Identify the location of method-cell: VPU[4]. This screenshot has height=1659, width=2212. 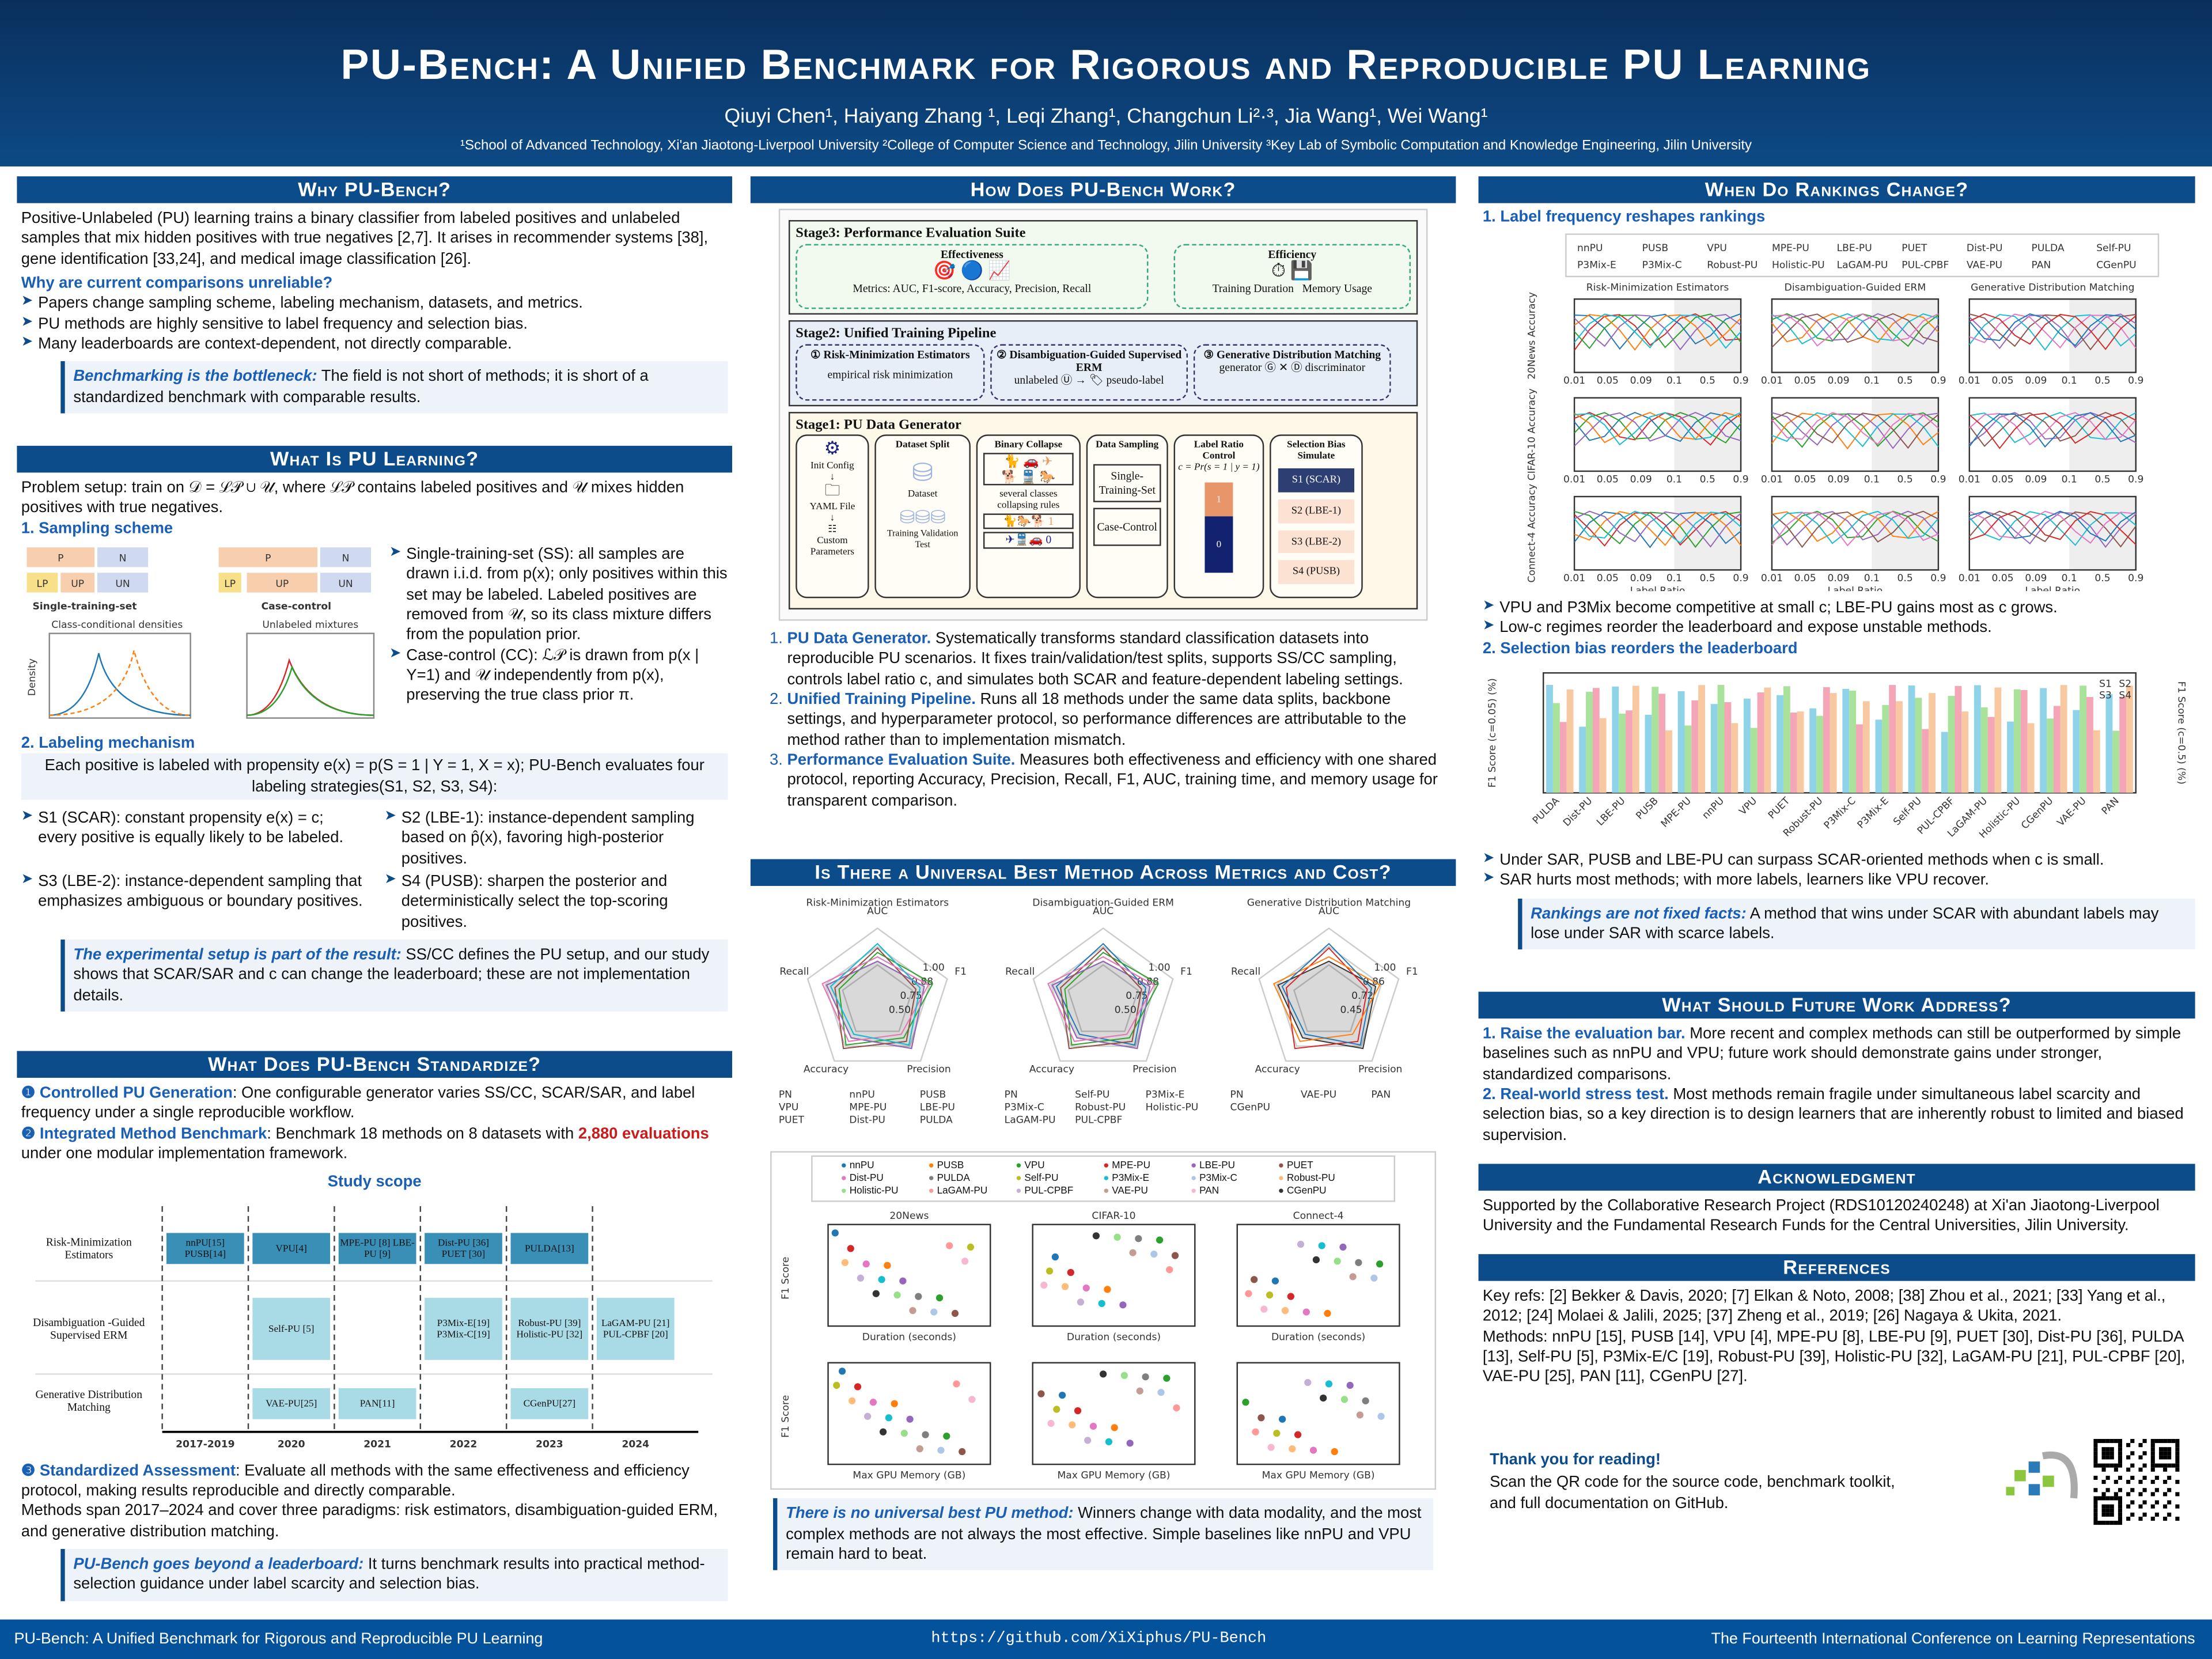
(291, 1248).